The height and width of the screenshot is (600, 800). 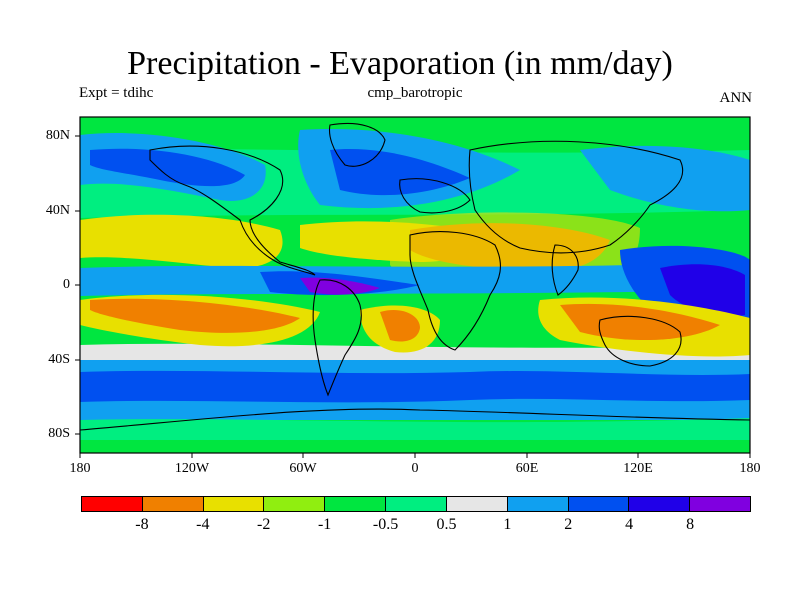 I want to click on x-tick-120e: 120E, so click(x=638, y=468).